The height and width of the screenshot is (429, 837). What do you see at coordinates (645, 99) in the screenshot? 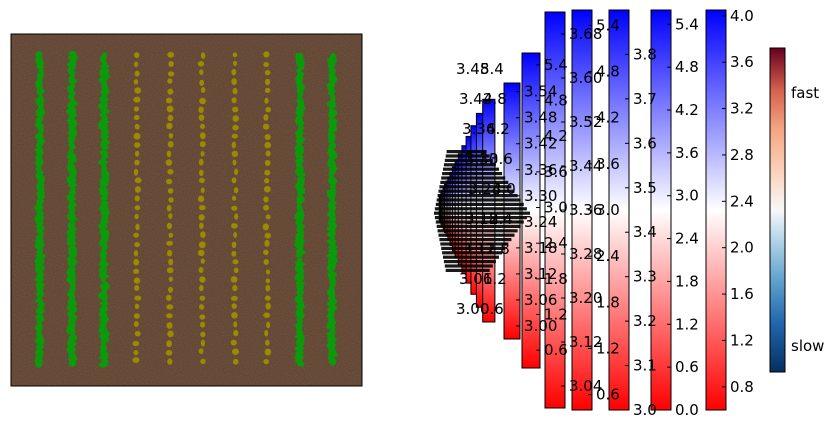
I see `tick-label: 3.7` at bounding box center [645, 99].